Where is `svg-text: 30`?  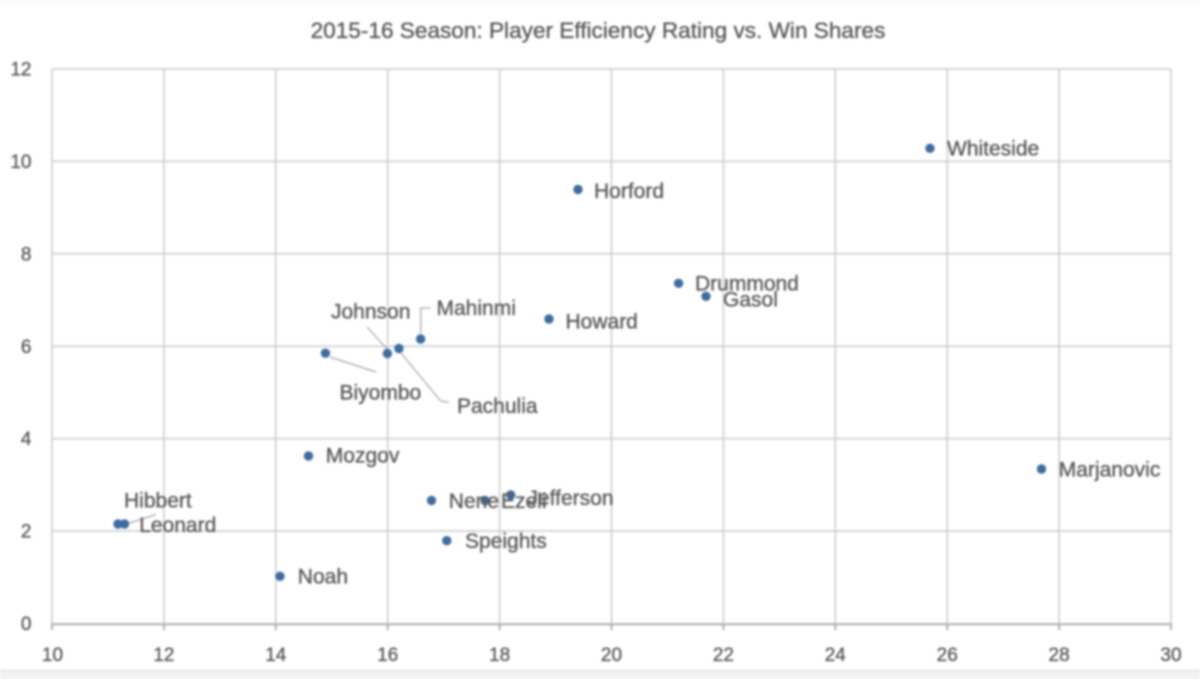 svg-text: 30 is located at coordinates (1170, 655).